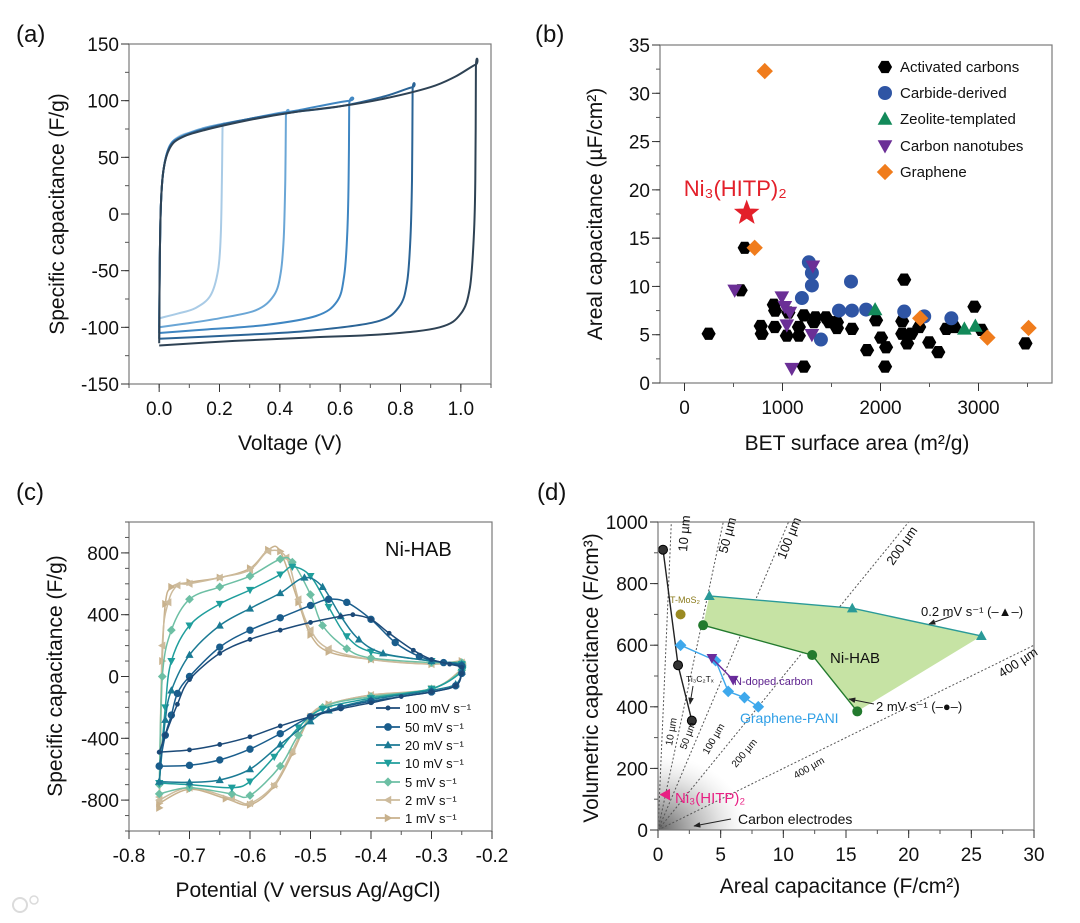  What do you see at coordinates (703, 792) in the screenshot?
I see `carbon-electrodes-region` at bounding box center [703, 792].